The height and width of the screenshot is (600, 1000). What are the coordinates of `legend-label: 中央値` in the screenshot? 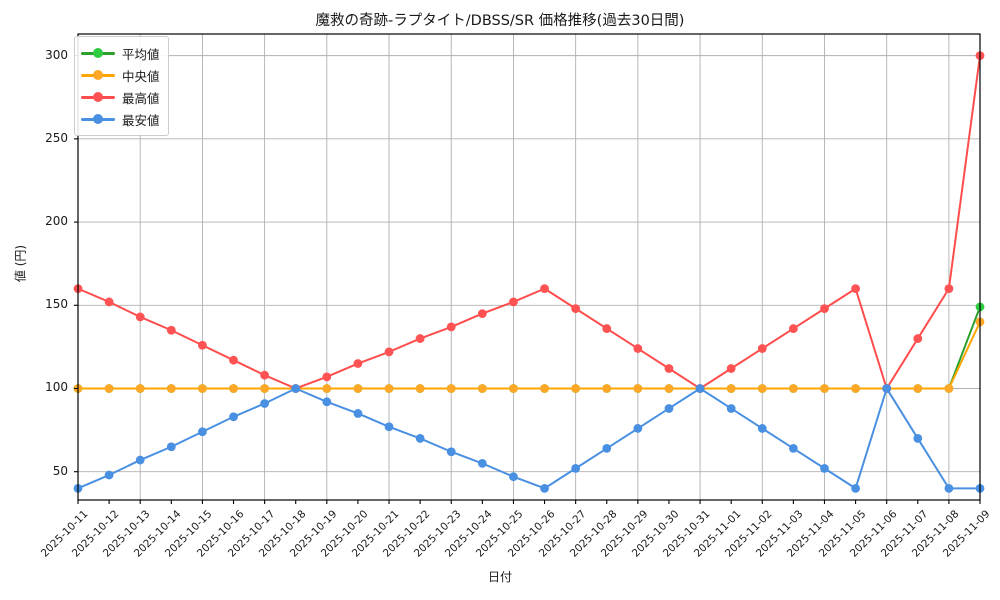 It's located at (141, 76).